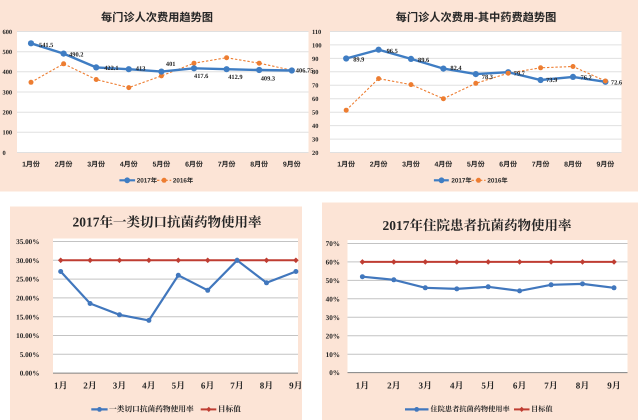 Image resolution: width=638 pixels, height=420 pixels. Describe the element at coordinates (487, 77) in the screenshot. I see `svg-text: 78.3` at that location.